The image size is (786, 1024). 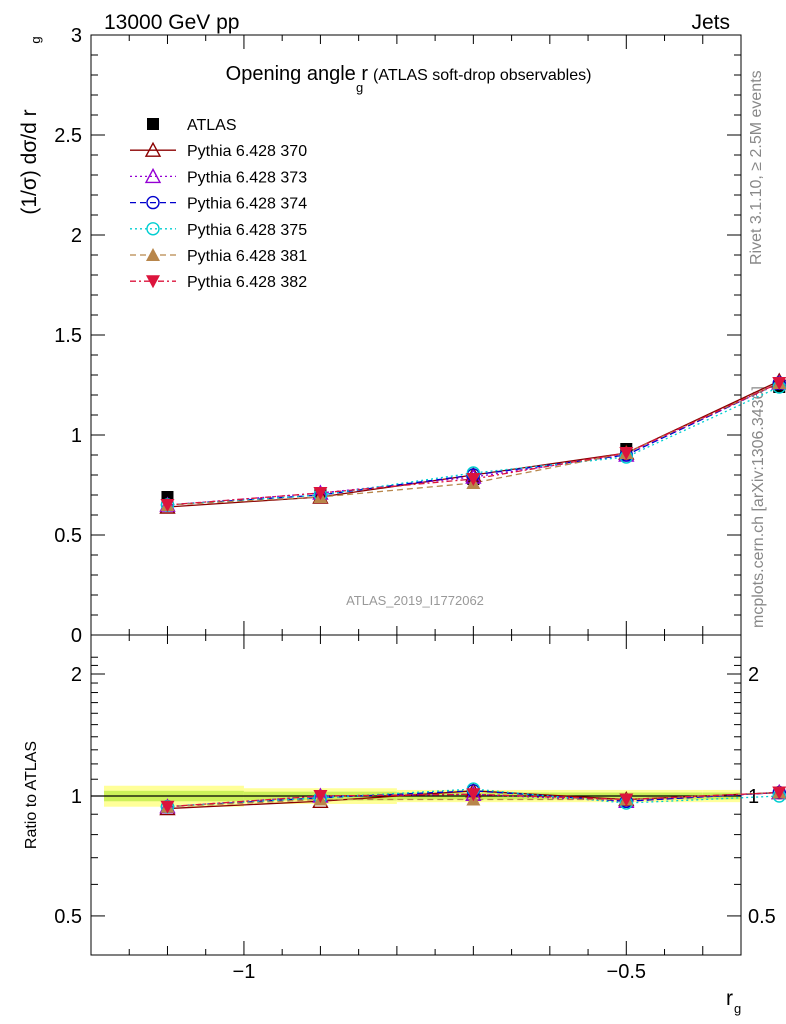 I want to click on ratio-series-markers, so click(x=472, y=799).